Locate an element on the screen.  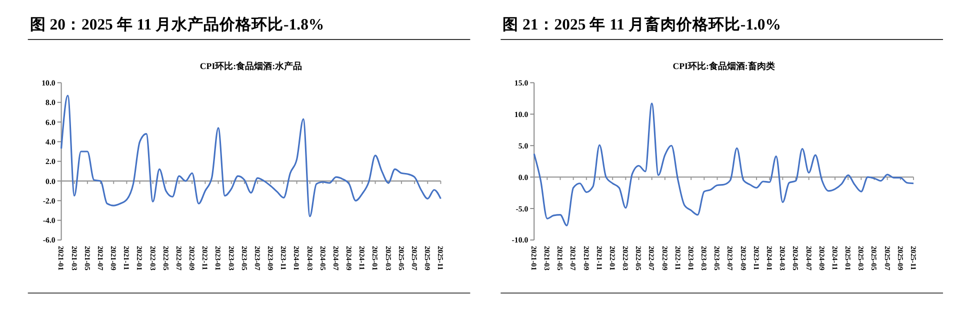
y-tick-label: 8.0 is located at coordinates (51, 103).